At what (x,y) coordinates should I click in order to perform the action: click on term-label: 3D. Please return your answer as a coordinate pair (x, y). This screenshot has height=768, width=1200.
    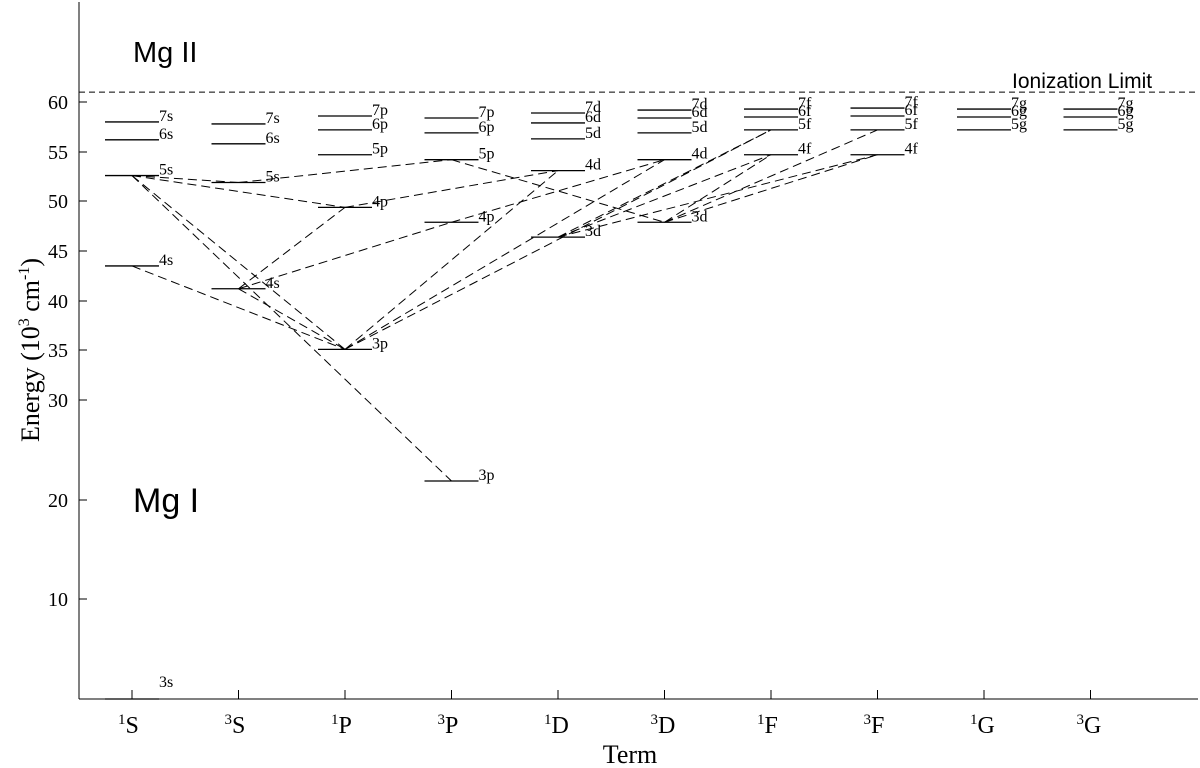
    Looking at the image, I should click on (663, 725).